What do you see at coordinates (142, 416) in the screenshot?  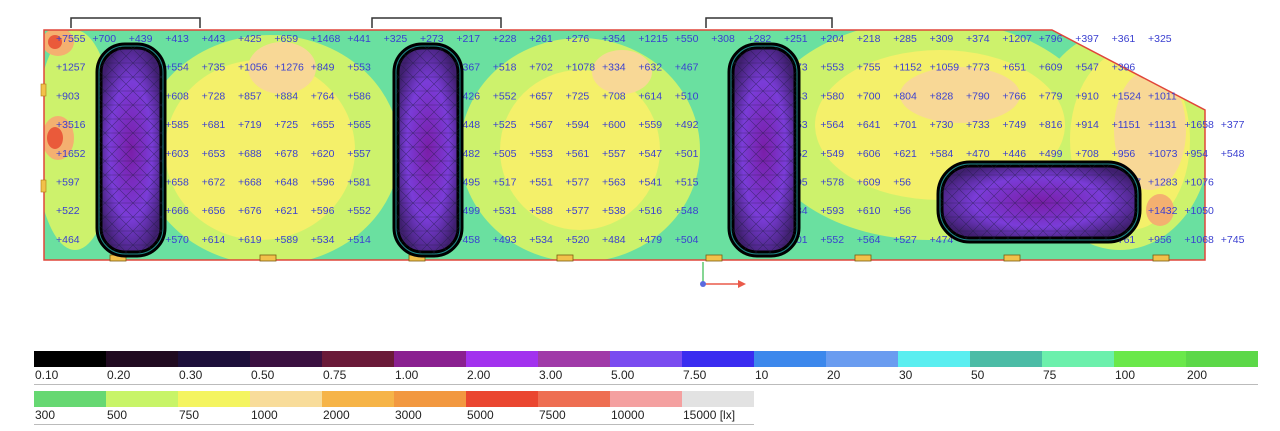 I see `legend-label: 500` at bounding box center [142, 416].